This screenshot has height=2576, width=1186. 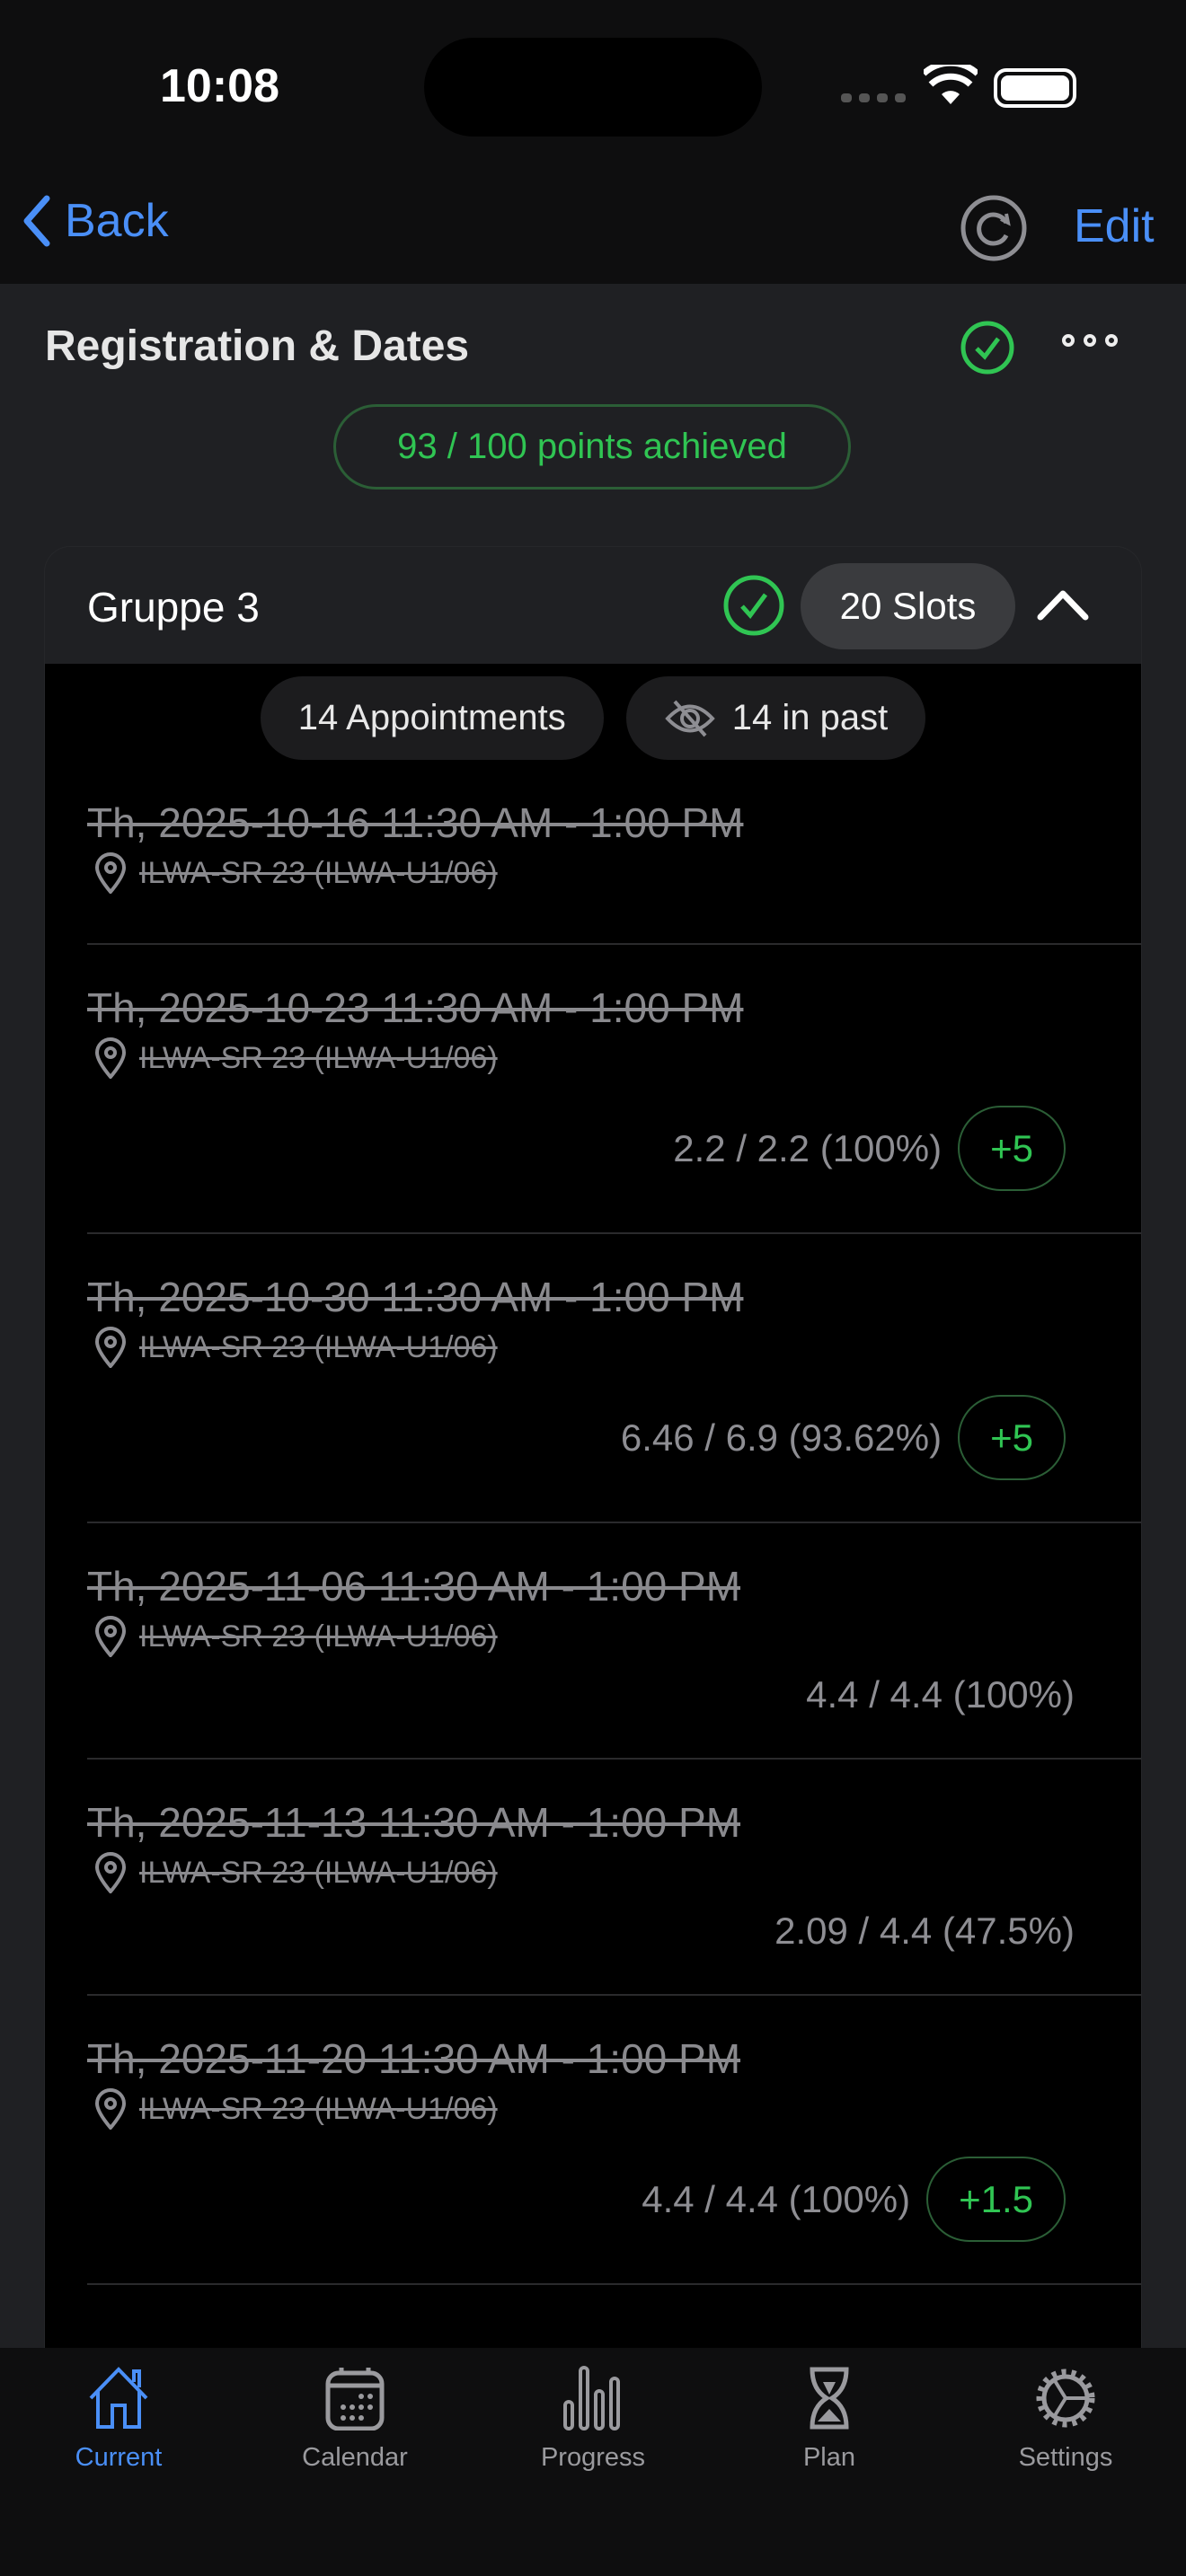 I want to click on tab-settings: Settings, so click(x=1065, y=2419).